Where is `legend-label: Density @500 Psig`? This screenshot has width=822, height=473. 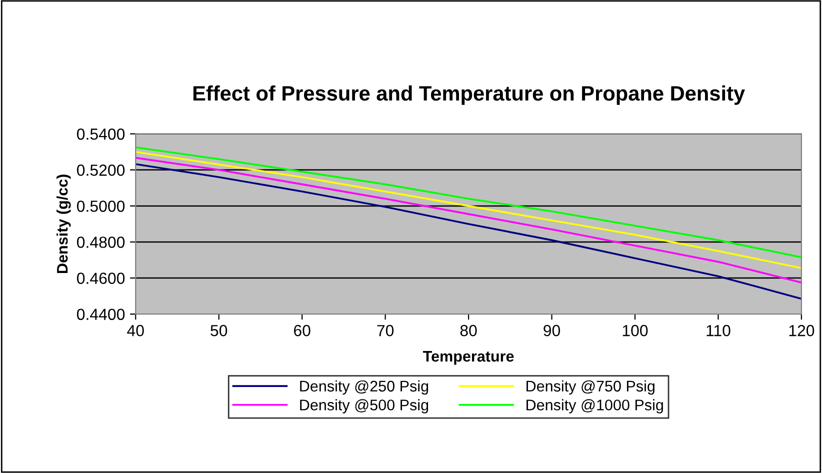 legend-label: Density @500 Psig is located at coordinates (364, 406).